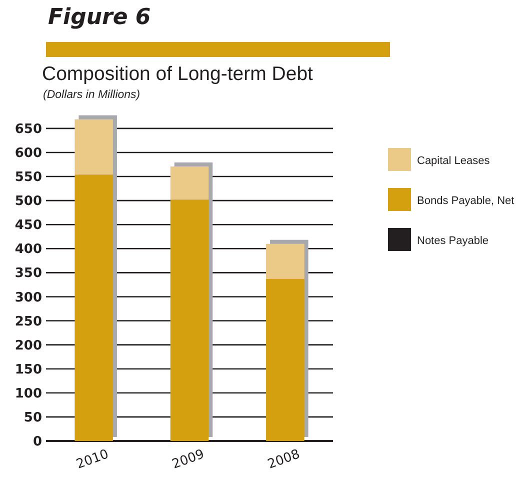  I want to click on legend-label: Capital Leases, so click(453, 160).